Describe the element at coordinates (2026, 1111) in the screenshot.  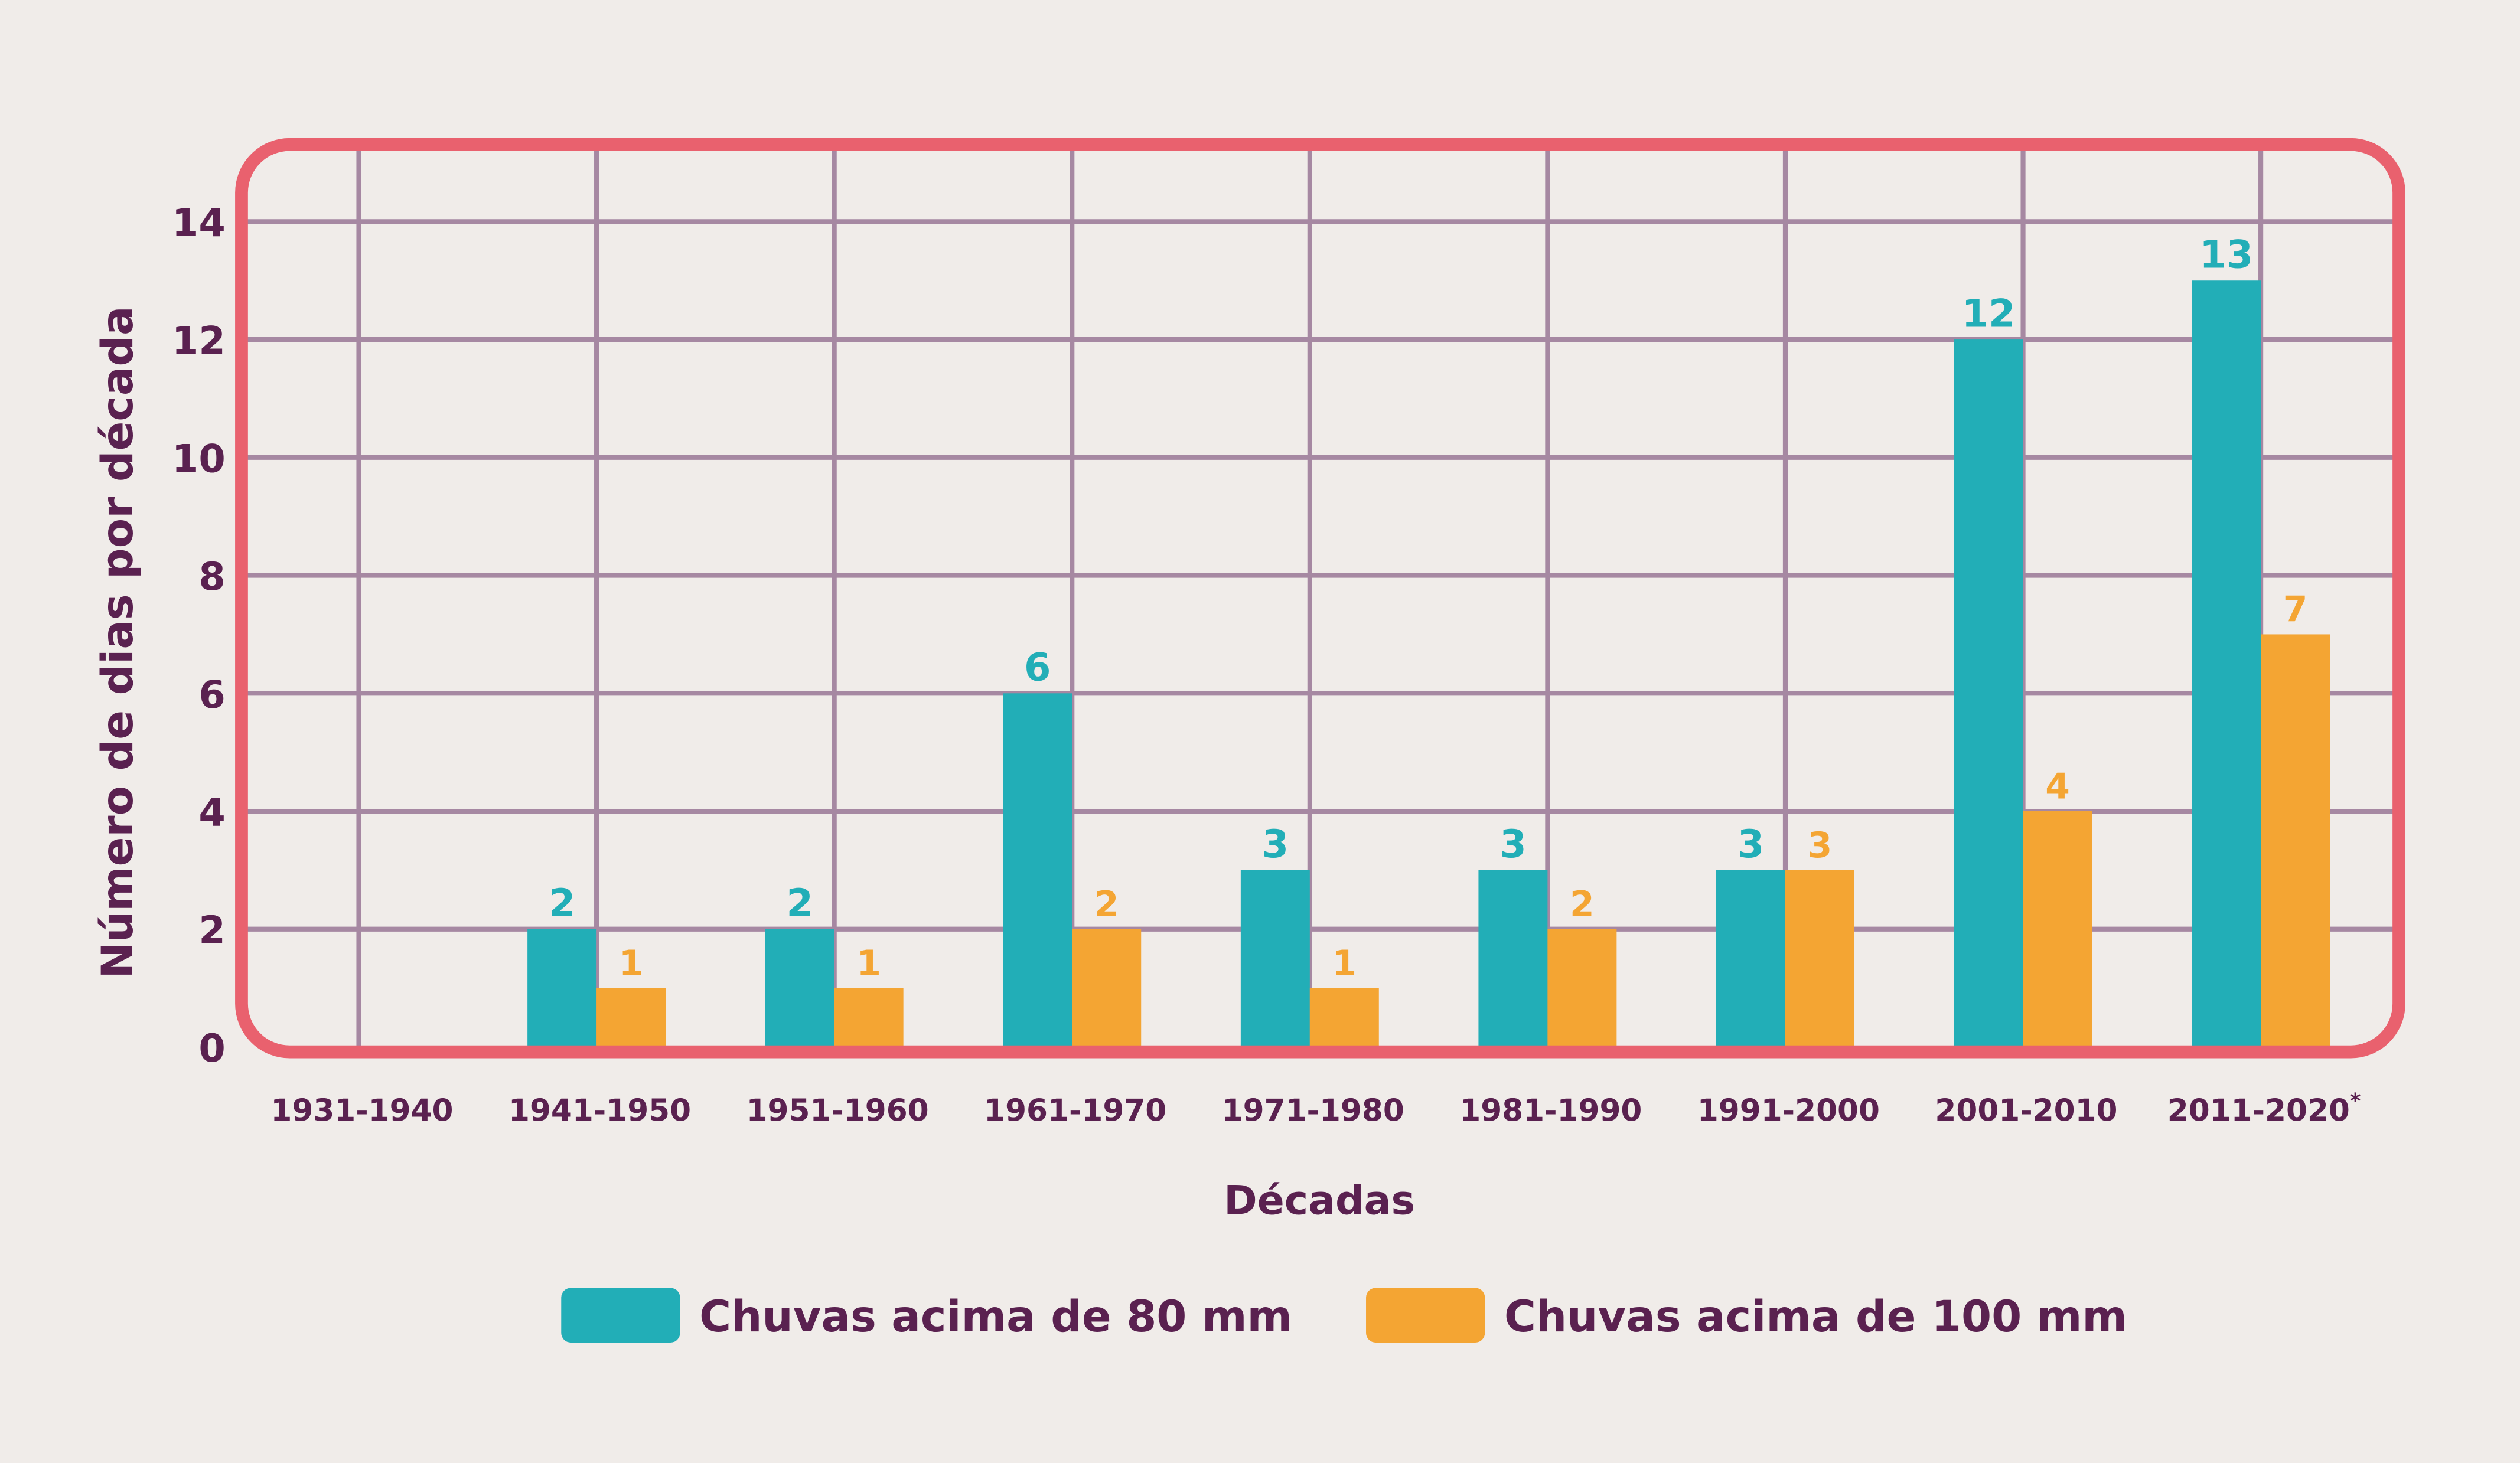
I see `x-tick-label: 2001-2010` at that location.